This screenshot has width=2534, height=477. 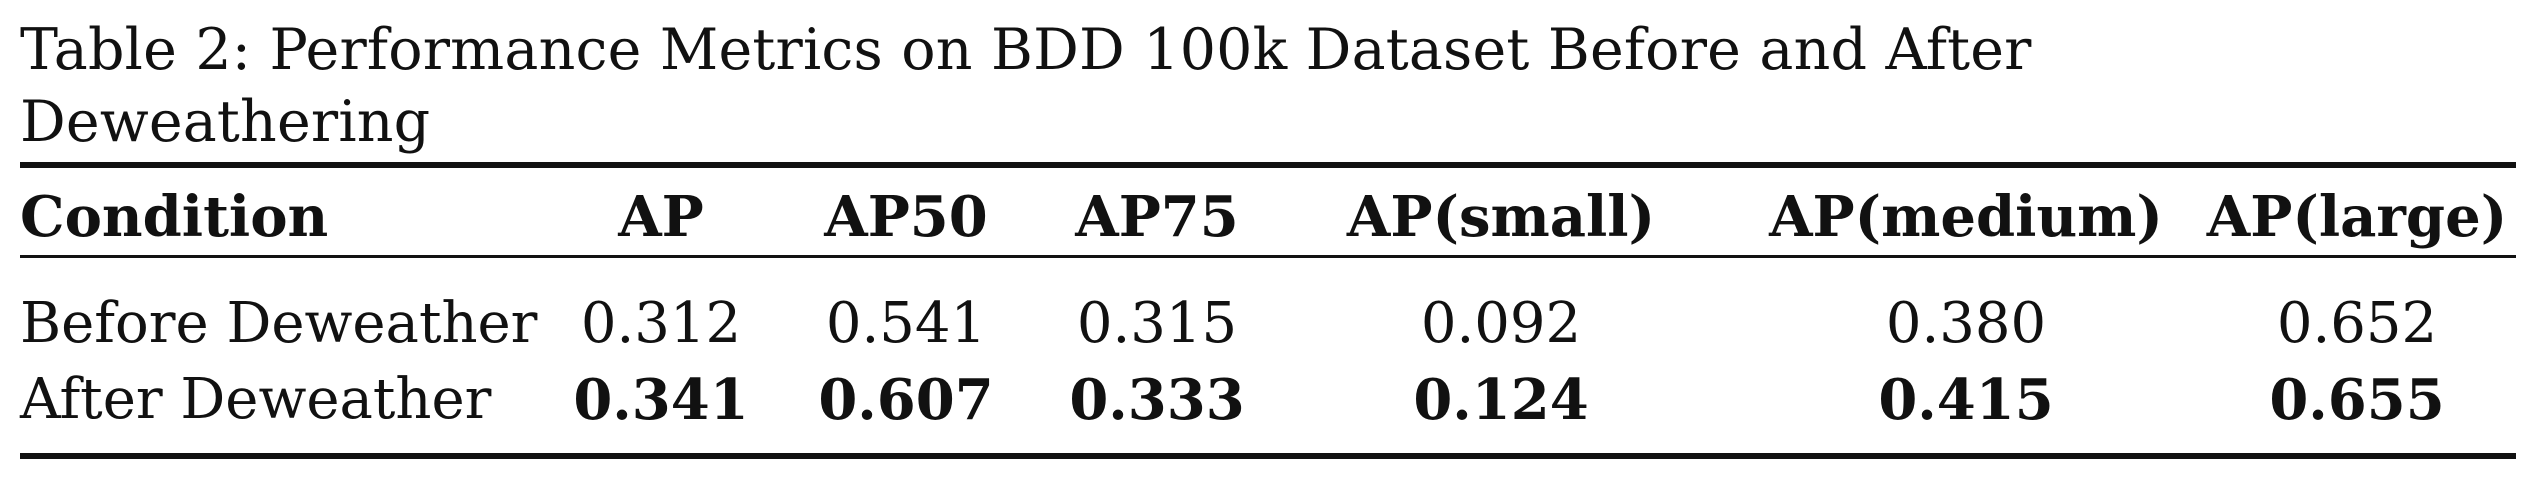 I want to click on header-ap: AP, so click(x=661, y=217).